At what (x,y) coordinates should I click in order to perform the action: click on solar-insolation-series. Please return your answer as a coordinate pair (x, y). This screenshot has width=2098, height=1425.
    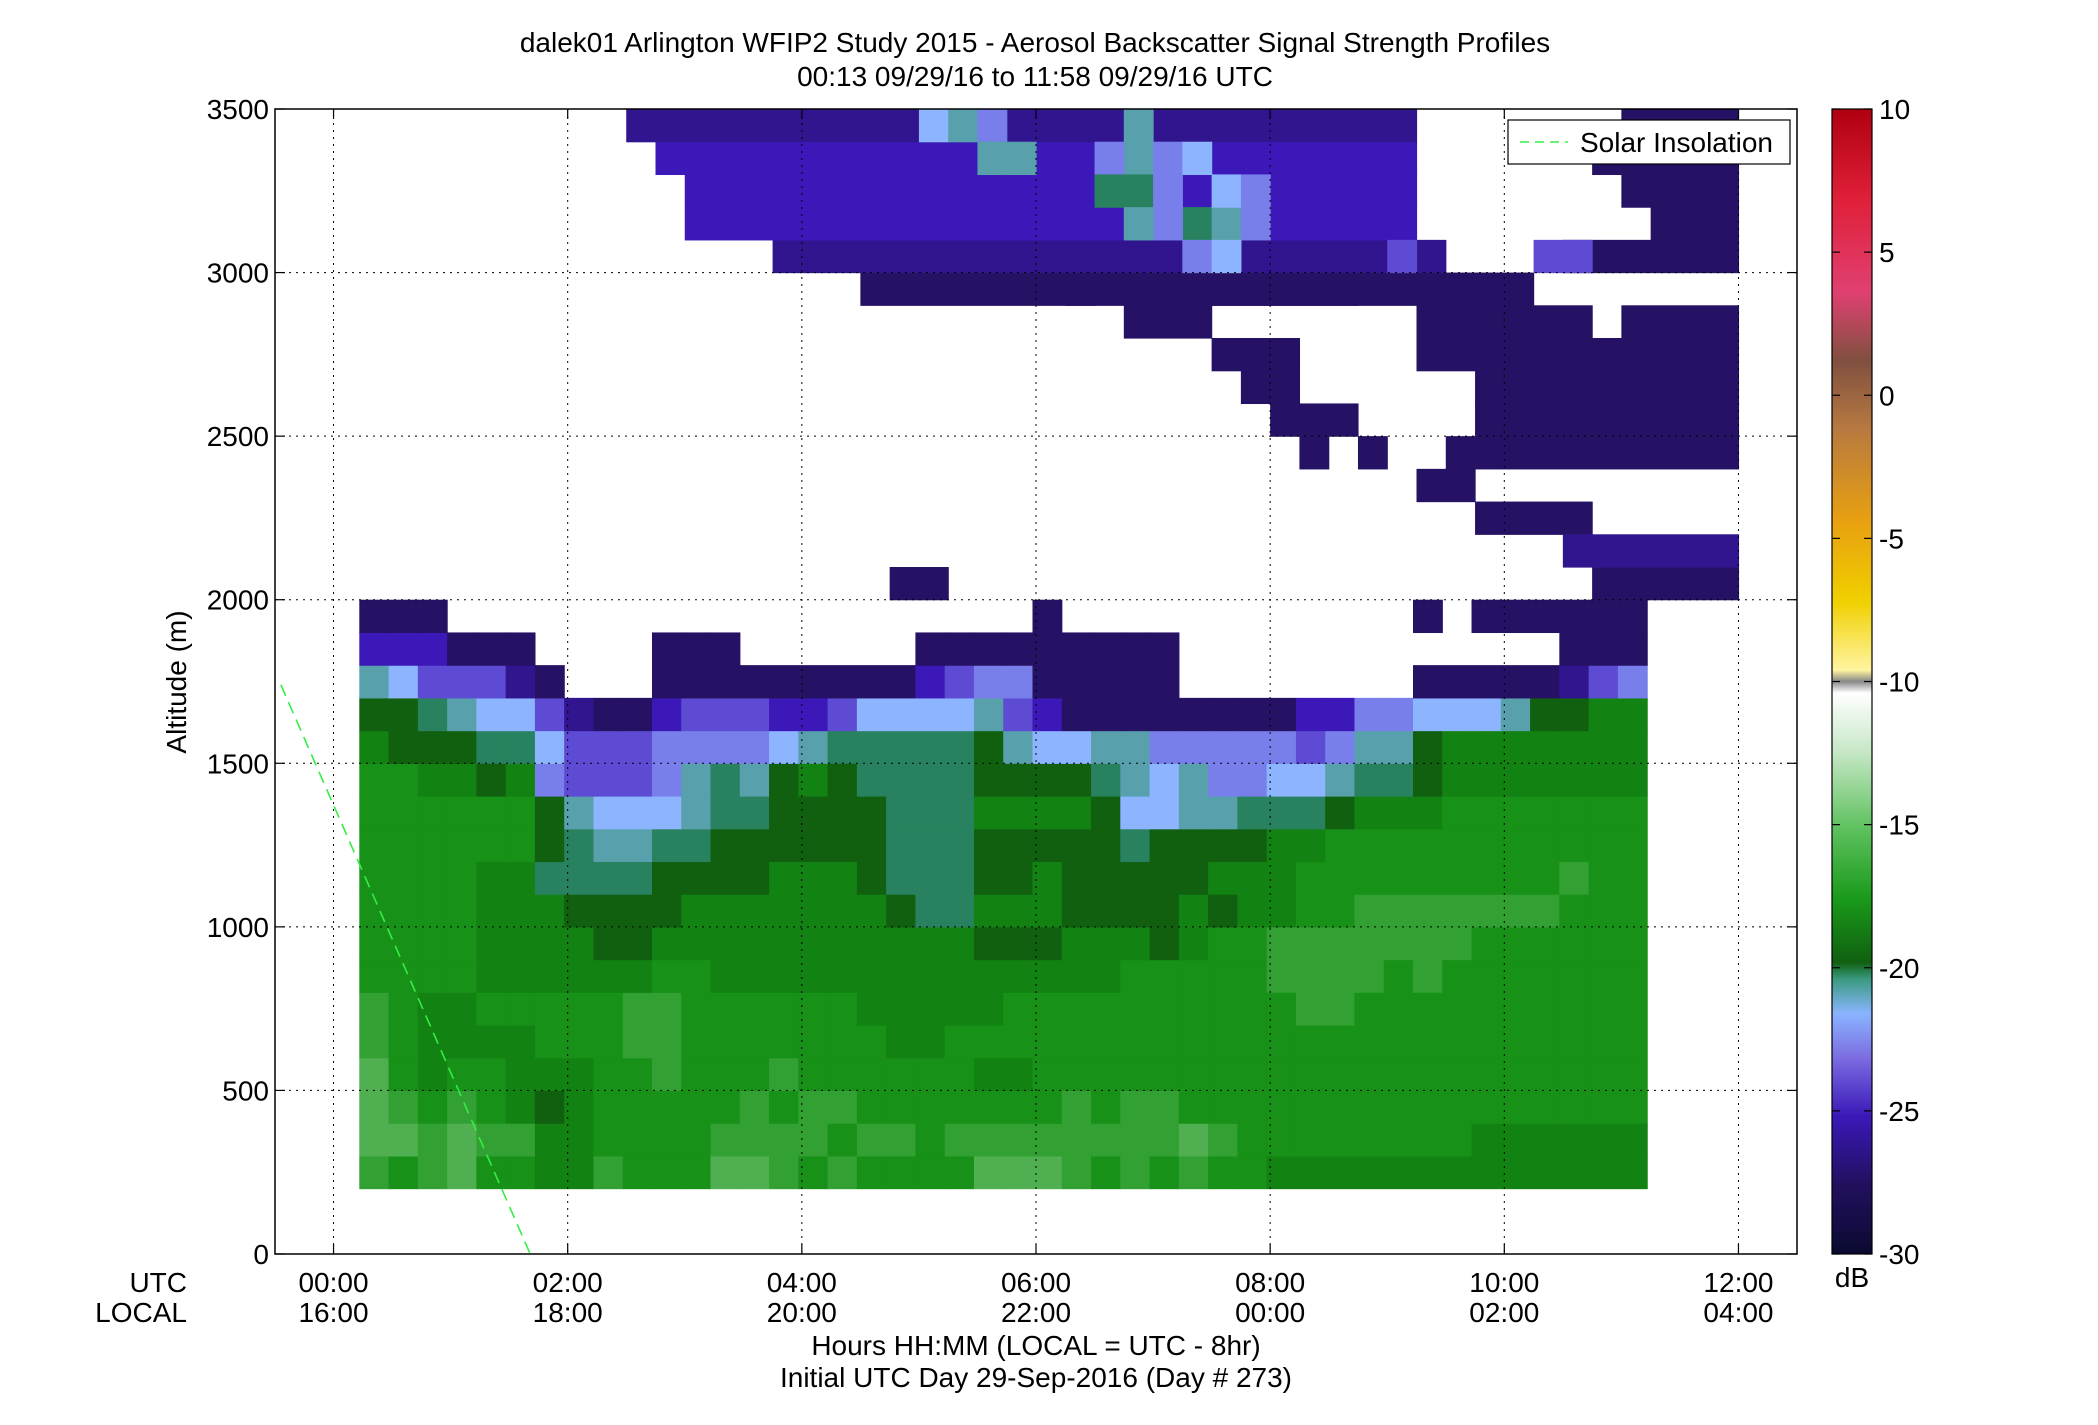
    Looking at the image, I should click on (405, 969).